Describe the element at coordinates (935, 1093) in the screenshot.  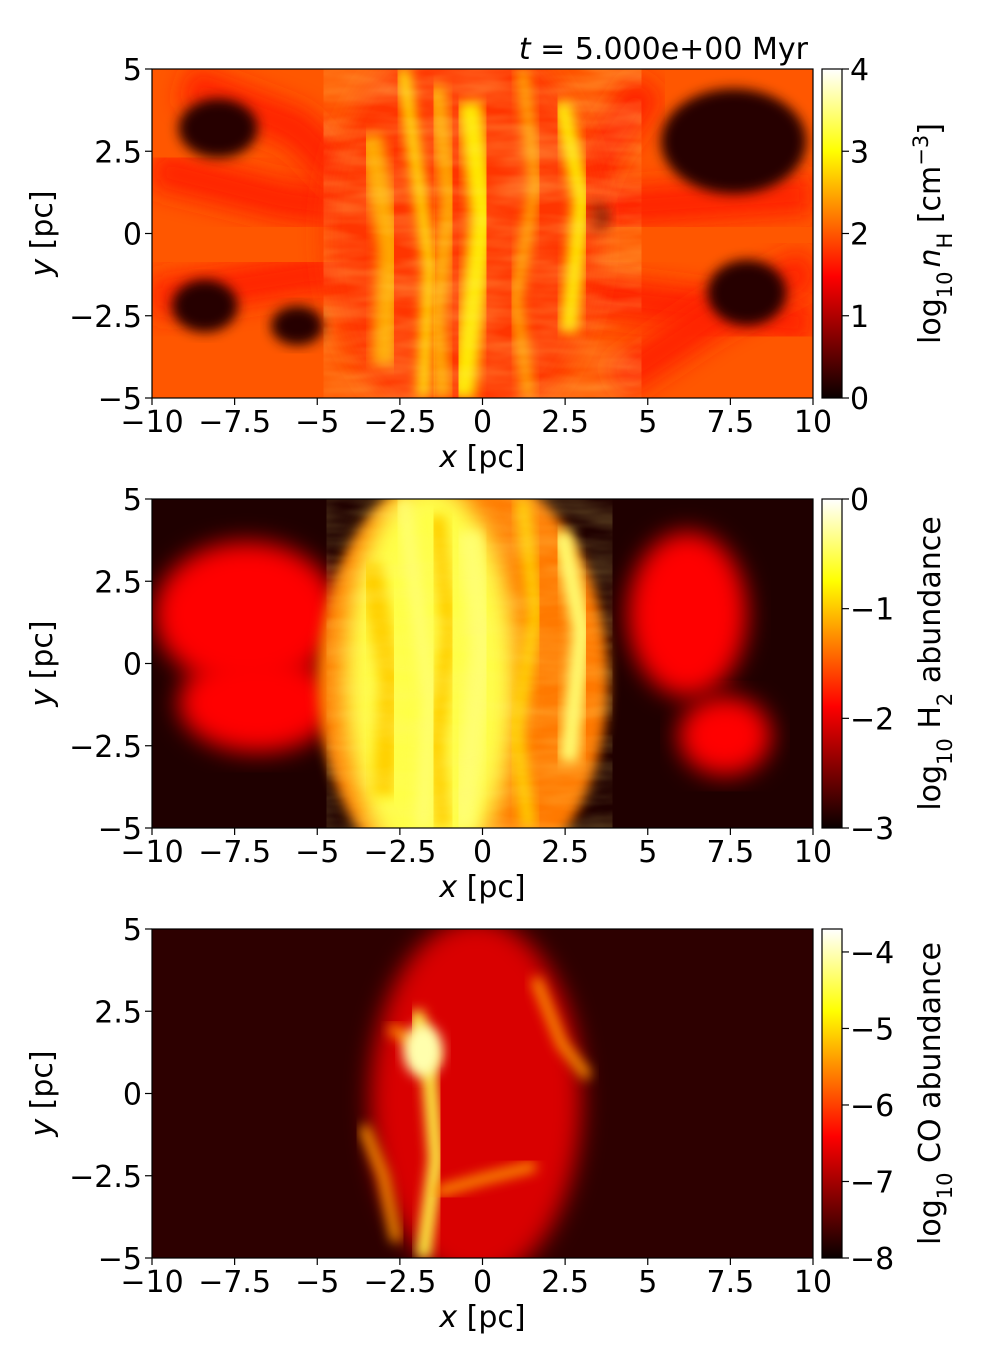
I see `colorbar-label: log10 CO abundance` at that location.